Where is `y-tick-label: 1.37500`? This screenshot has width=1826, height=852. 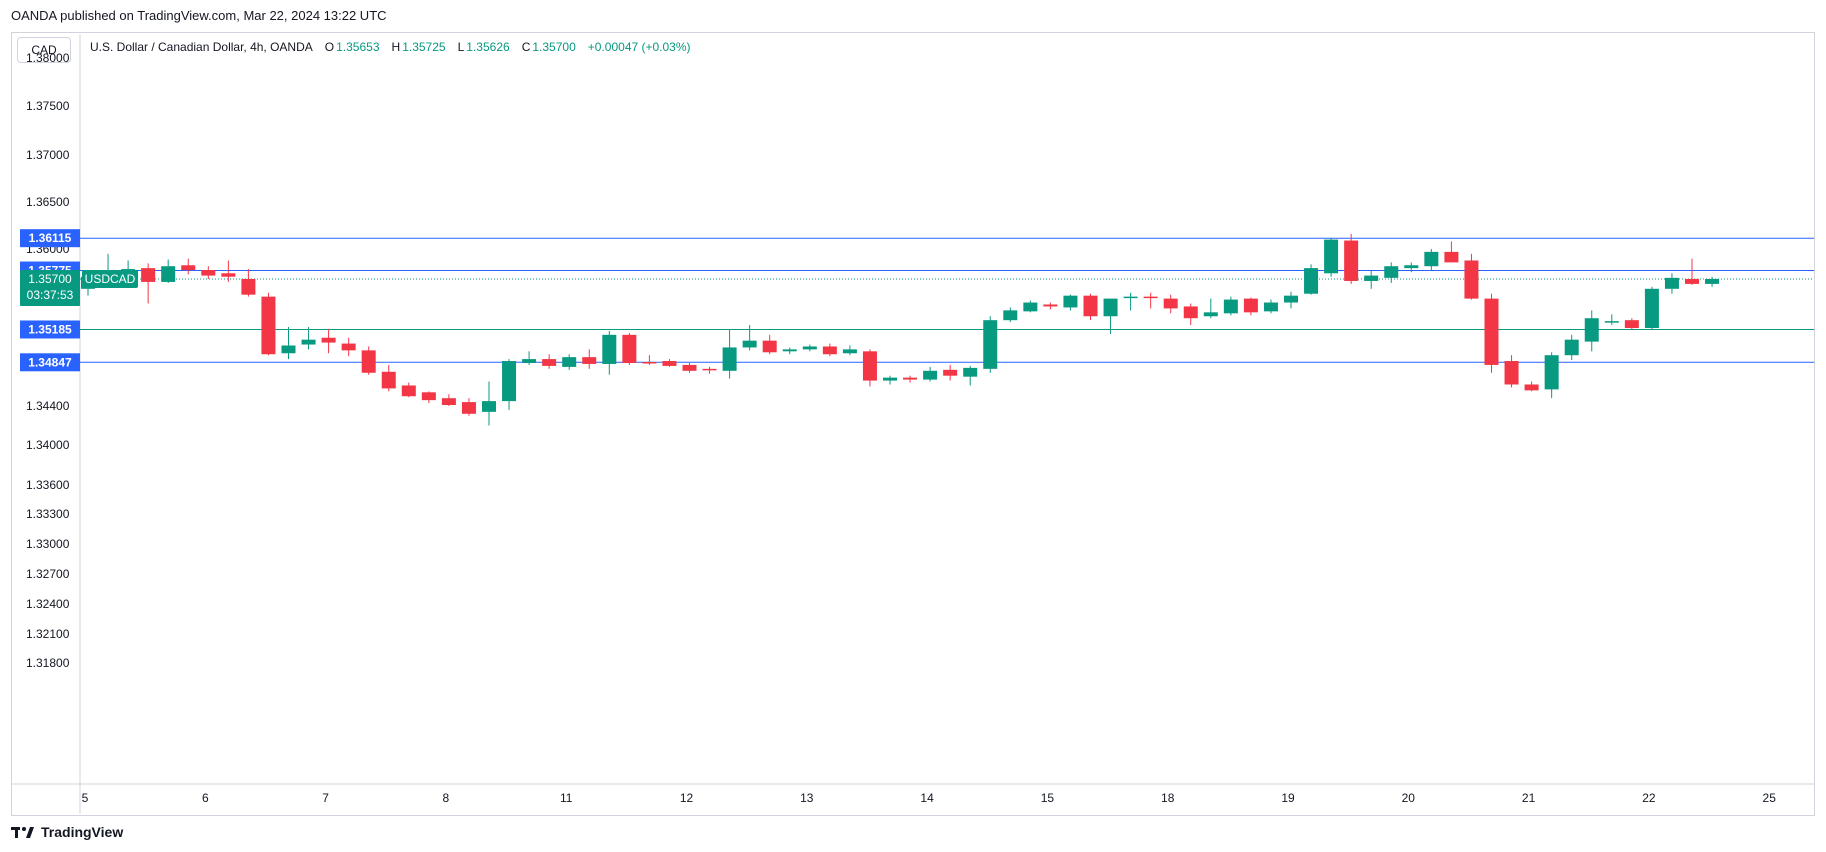 y-tick-label: 1.37500 is located at coordinates (48, 106).